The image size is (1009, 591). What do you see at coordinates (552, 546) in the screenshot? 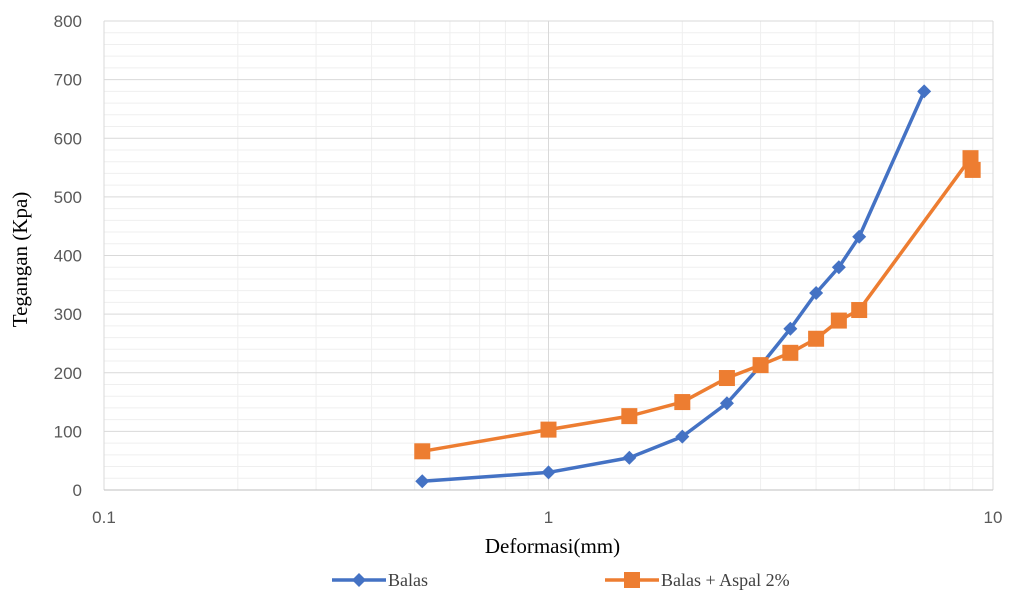
I see `x-axis-title: Deformasi(mm)` at bounding box center [552, 546].